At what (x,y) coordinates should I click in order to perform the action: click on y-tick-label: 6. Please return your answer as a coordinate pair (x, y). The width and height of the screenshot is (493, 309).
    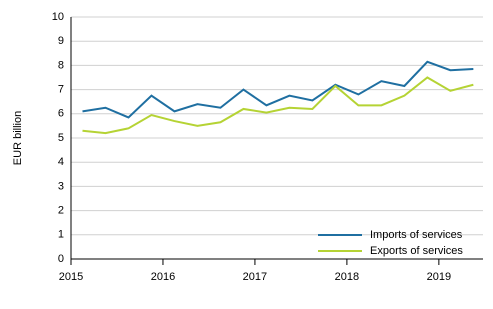
    Looking at the image, I should click on (61, 114).